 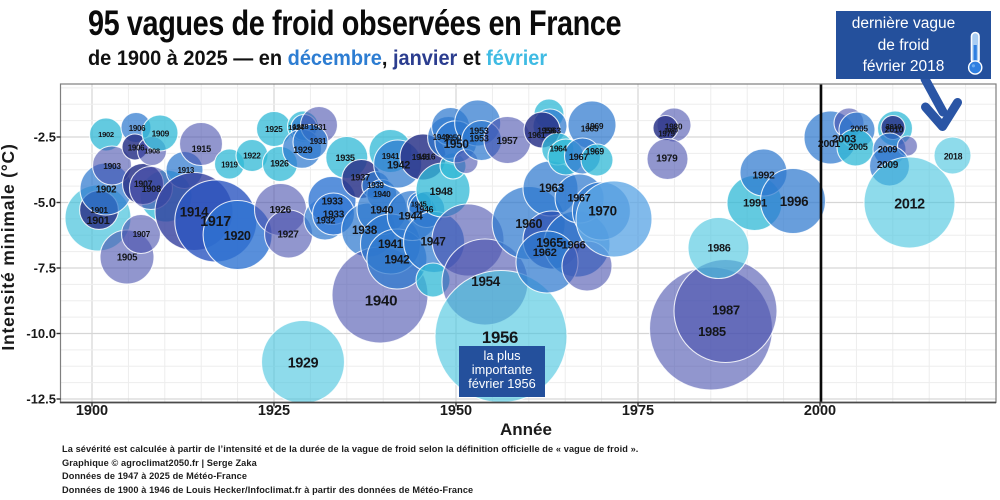 What do you see at coordinates (185, 170) in the screenshot?
I see `svg-text: 1913` at bounding box center [185, 170].